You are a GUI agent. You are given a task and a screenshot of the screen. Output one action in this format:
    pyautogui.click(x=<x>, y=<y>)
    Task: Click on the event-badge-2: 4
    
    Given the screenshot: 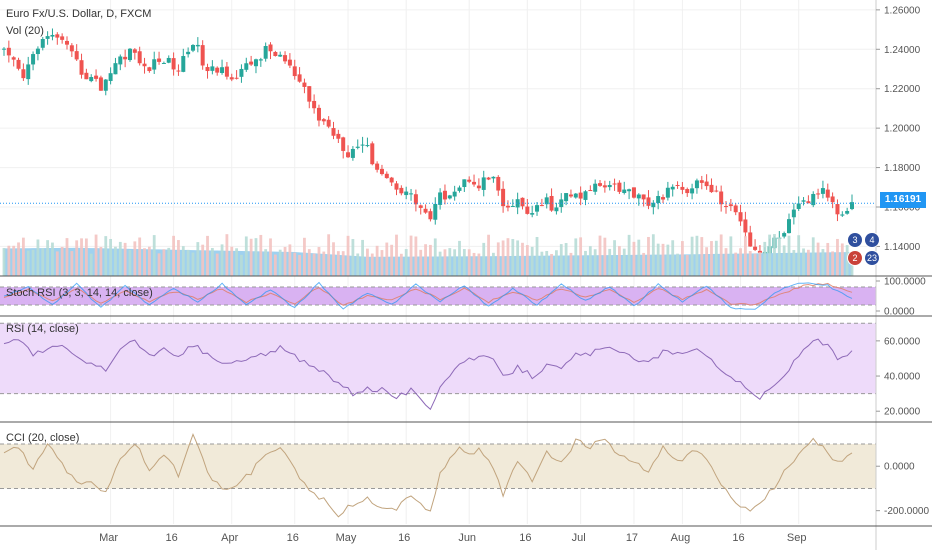 What is the action you would take?
    pyautogui.click(x=872, y=240)
    